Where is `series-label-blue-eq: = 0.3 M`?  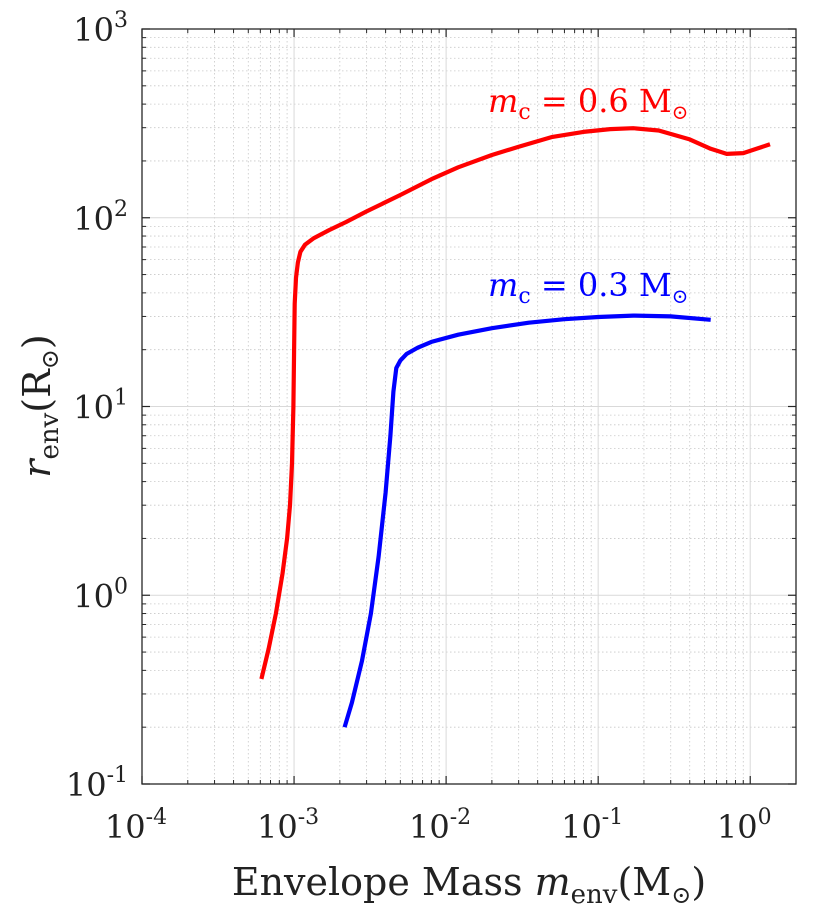
series-label-blue-eq: = 0.3 M is located at coordinates (601, 285).